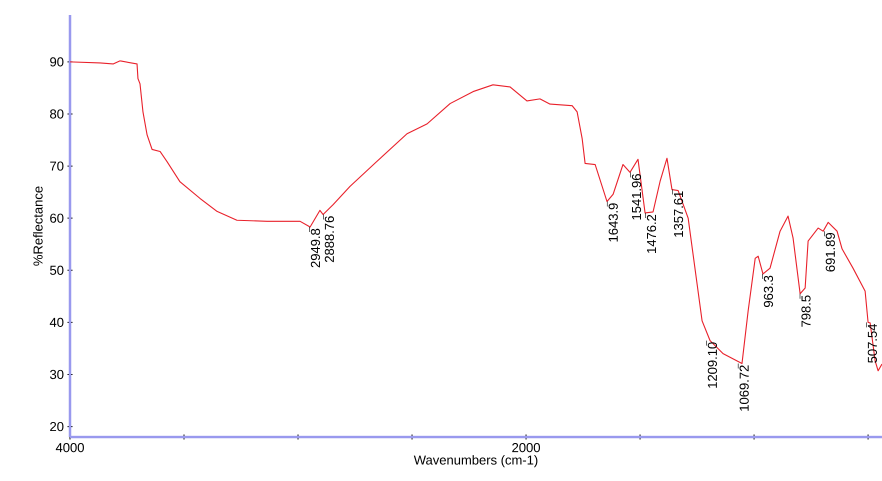 Image resolution: width=882 pixels, height=481 pixels. I want to click on y-tick-label: 50, so click(57, 270).